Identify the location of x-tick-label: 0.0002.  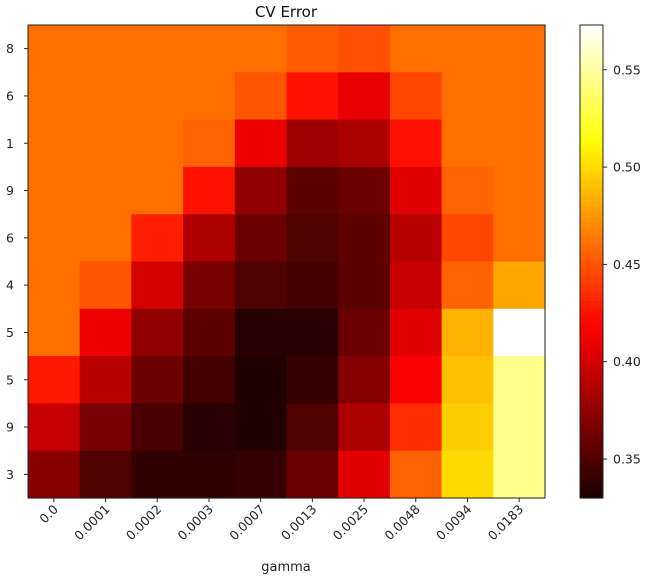
(144, 523).